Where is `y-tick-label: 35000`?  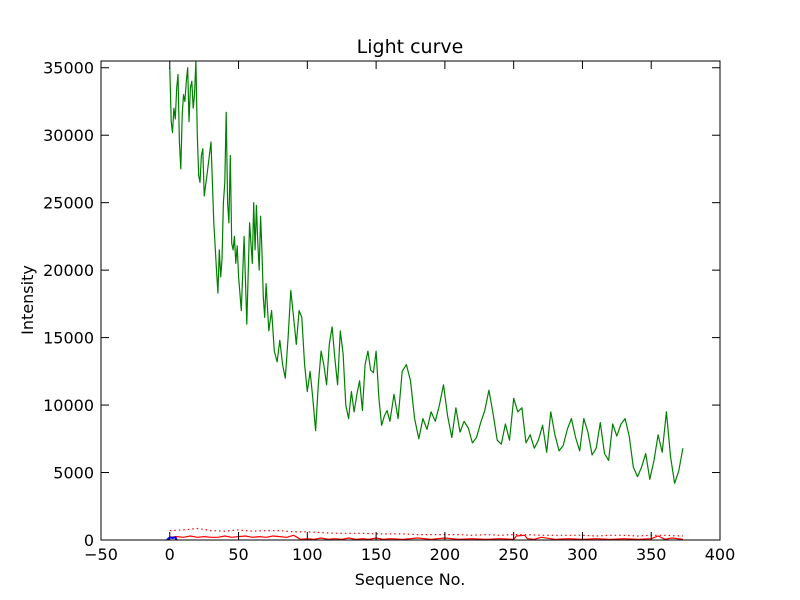
y-tick-label: 35000 is located at coordinates (68, 68).